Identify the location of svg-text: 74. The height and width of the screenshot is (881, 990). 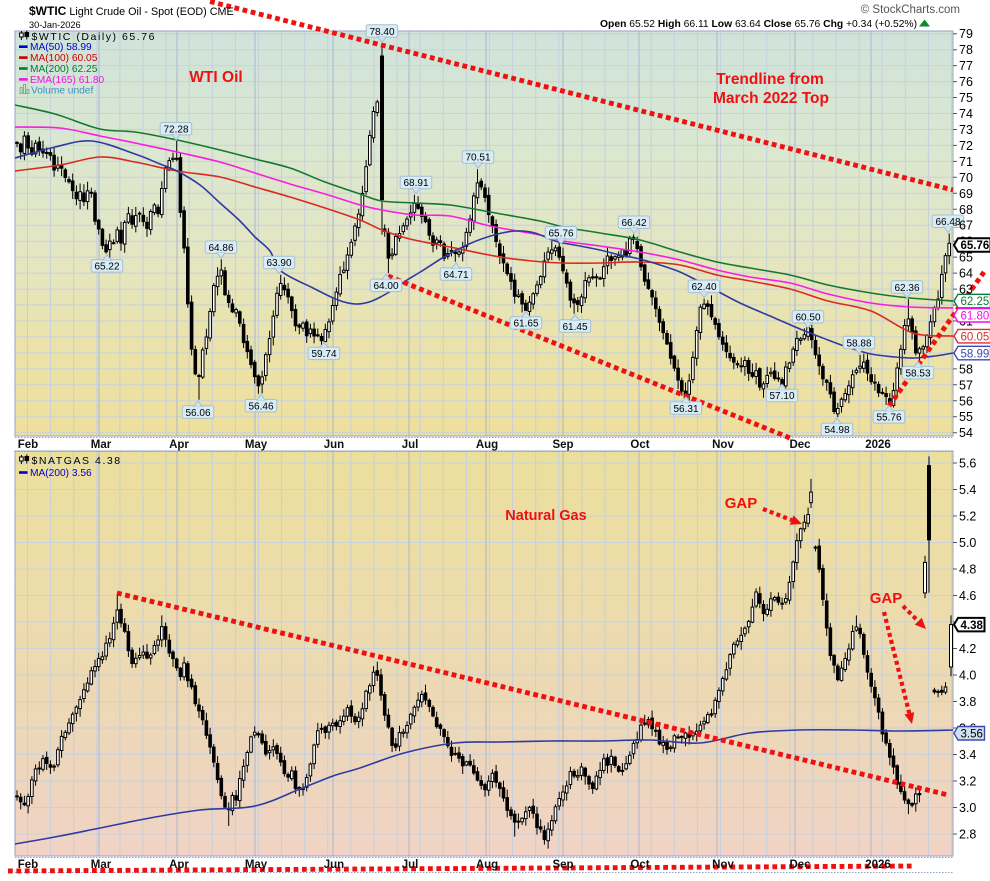
(966, 114).